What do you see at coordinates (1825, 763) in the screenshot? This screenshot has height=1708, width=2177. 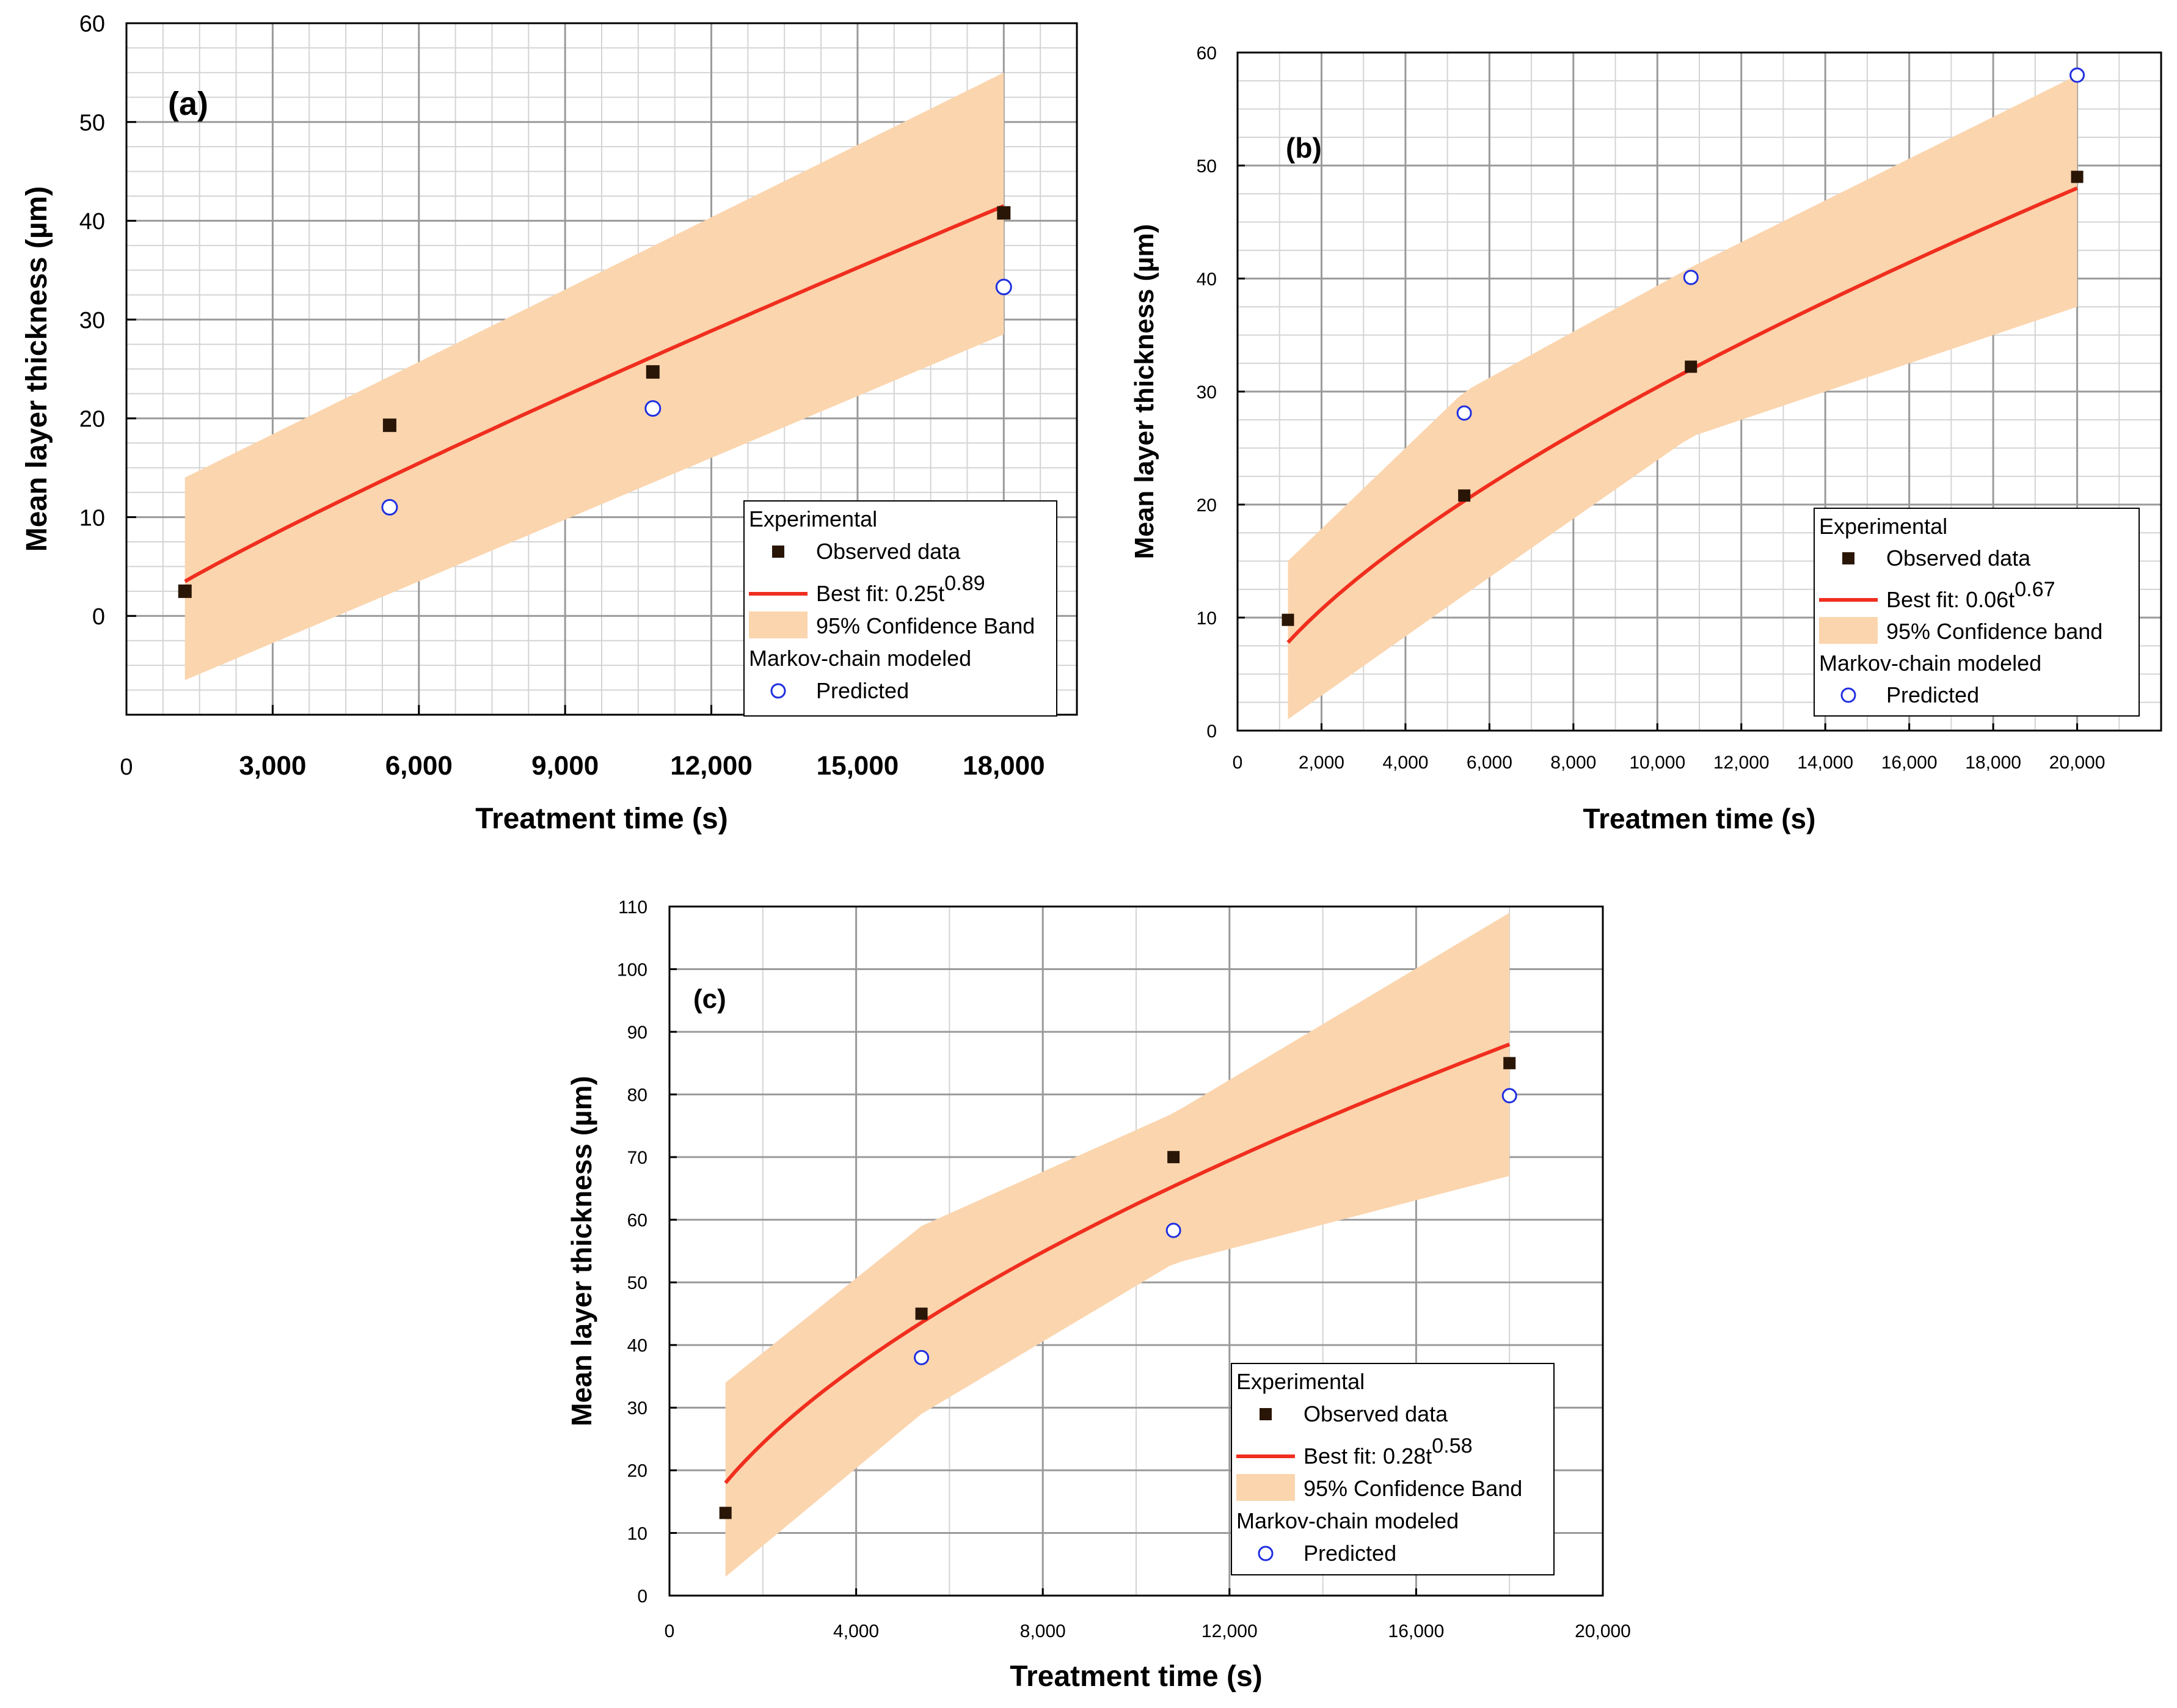 I see `x-tick-label: 14,000` at bounding box center [1825, 763].